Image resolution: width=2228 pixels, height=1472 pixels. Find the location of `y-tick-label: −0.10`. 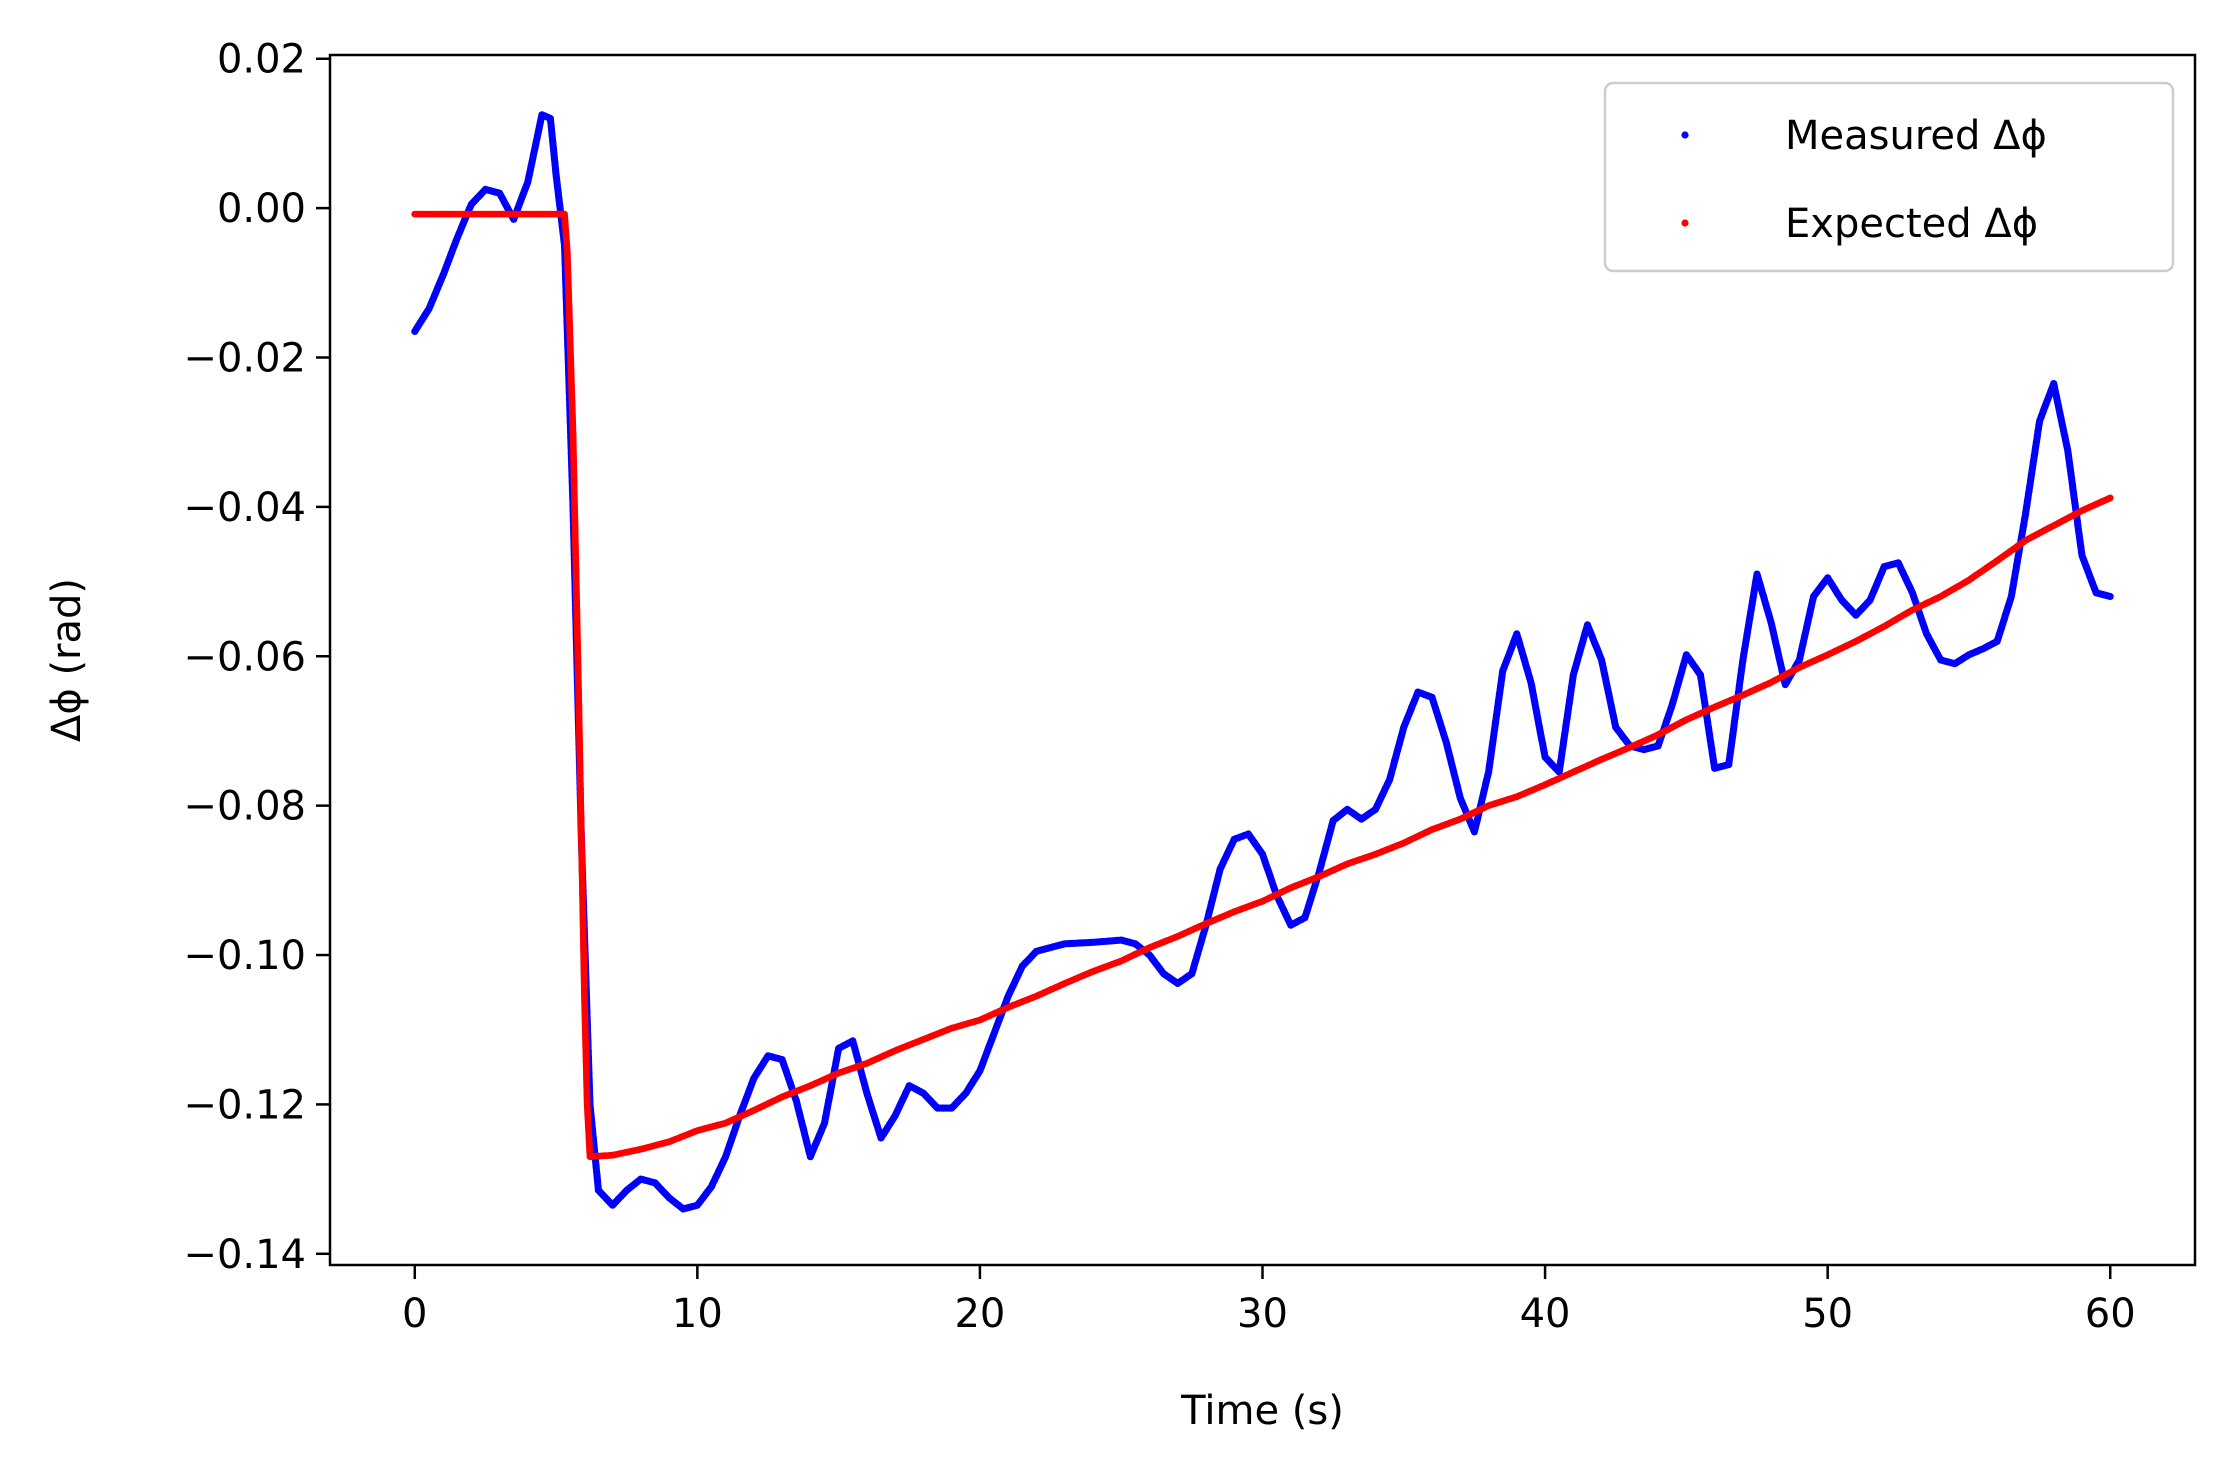

y-tick-label: −0.10 is located at coordinates (244, 956).